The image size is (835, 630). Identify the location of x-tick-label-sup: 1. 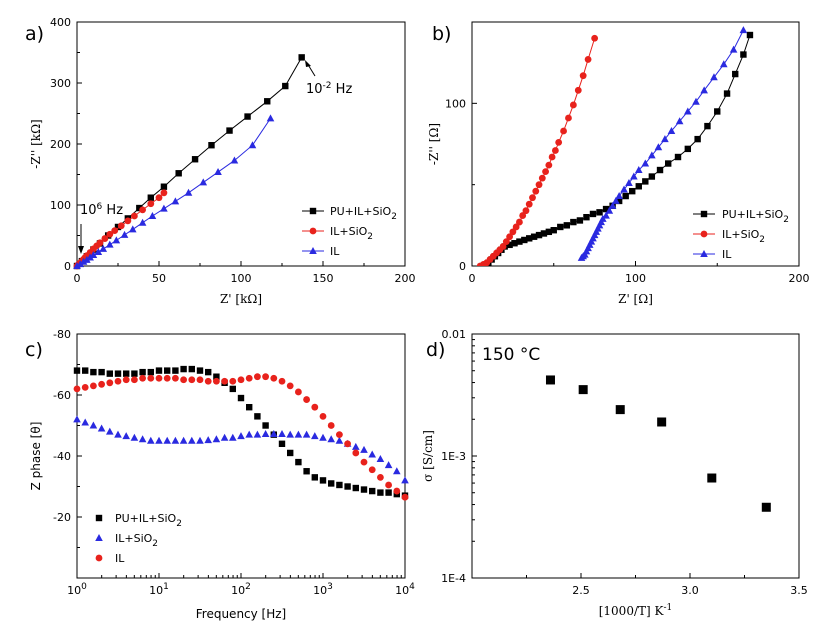
(166, 587).